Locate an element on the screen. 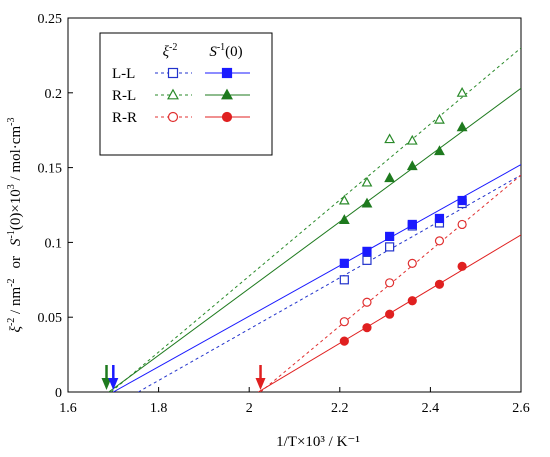  intercept-arrows is located at coordinates (183, 377).